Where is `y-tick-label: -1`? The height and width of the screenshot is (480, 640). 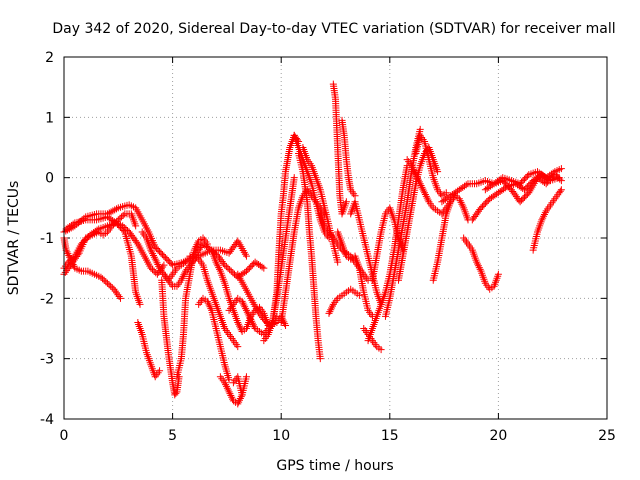
y-tick-label: -1 is located at coordinates (47, 239).